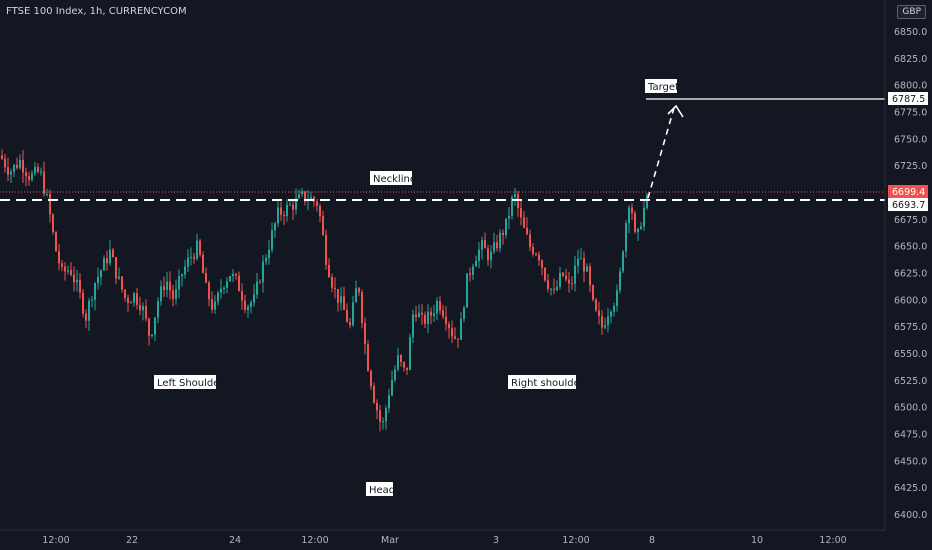  Describe the element at coordinates (910, 461) in the screenshot. I see `price-tick-label: 6450.0` at that location.